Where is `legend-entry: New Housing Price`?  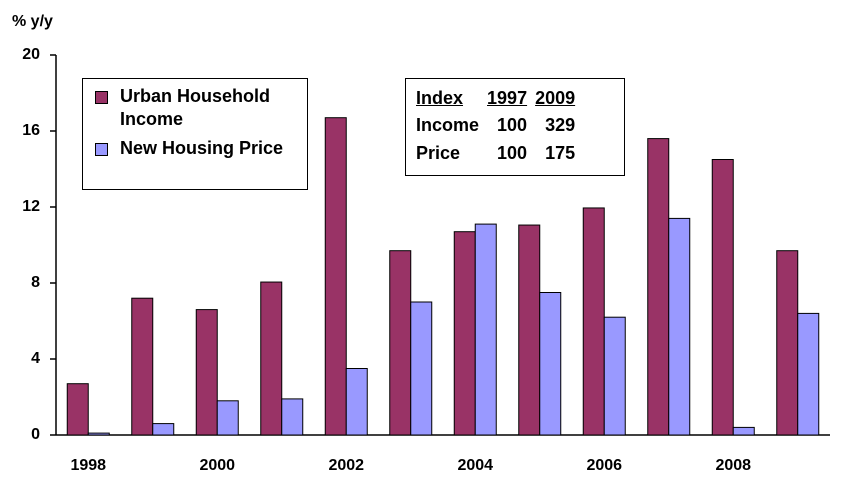
legend-entry: New Housing Price is located at coordinates (195, 148).